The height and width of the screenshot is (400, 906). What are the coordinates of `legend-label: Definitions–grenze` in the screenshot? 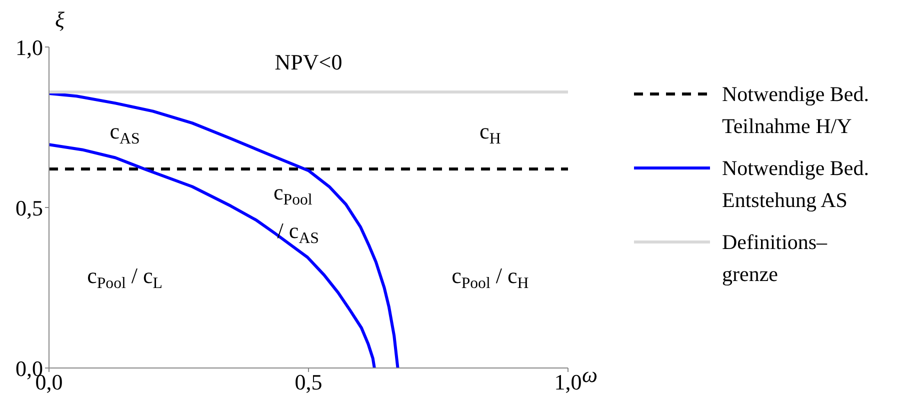 It's located at (774, 258).